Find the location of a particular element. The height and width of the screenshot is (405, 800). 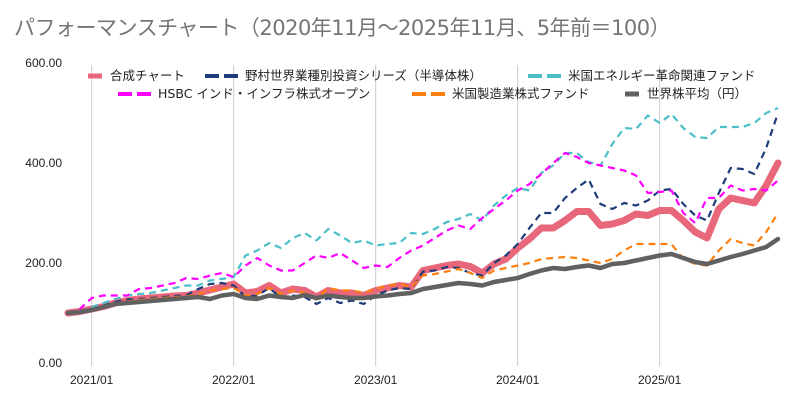

legend-item: 米国製造業株式ファンド is located at coordinates (501, 93).